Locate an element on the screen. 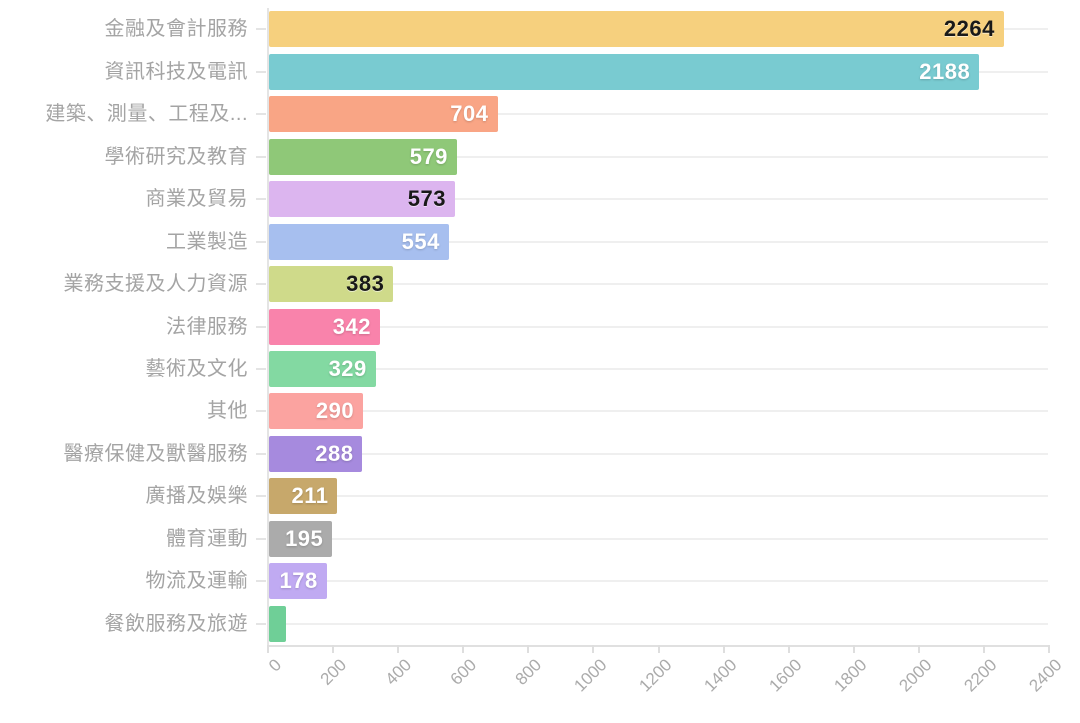 The width and height of the screenshot is (1080, 723). bar-value-label: 2188 is located at coordinates (945, 71).